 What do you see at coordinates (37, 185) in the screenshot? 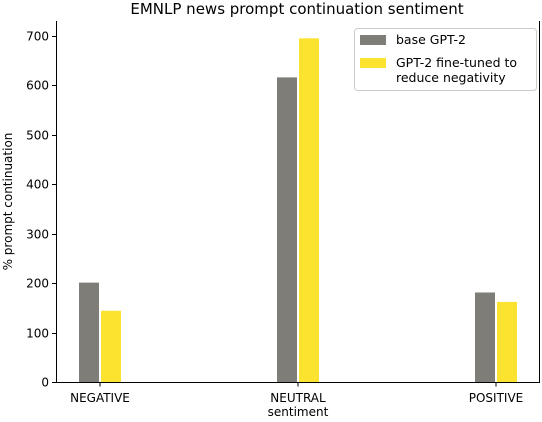
I see `y-tick-label: 400` at bounding box center [37, 185].